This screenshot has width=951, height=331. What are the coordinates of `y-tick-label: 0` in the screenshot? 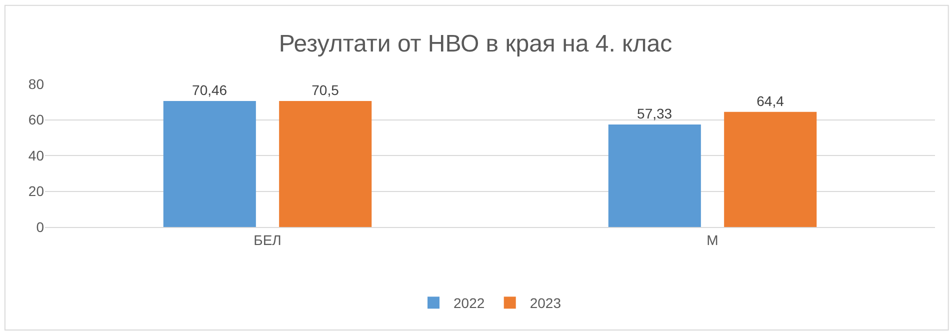 It's located at (40, 226).